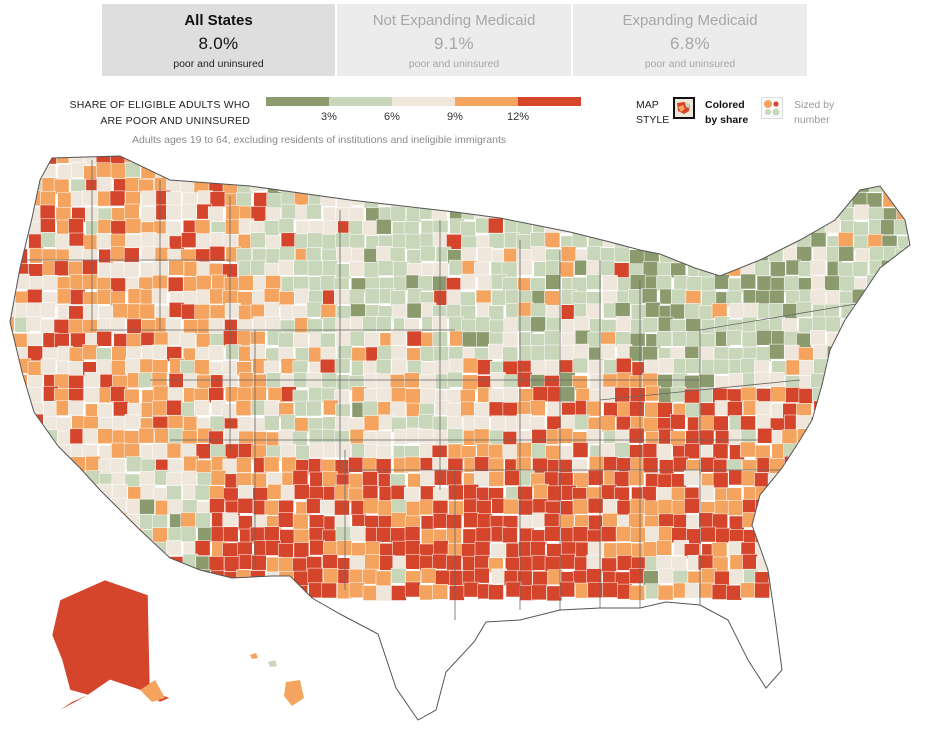 The image size is (929, 734). Describe the element at coordinates (684, 108) in the screenshot. I see `map-colored-icon` at that location.